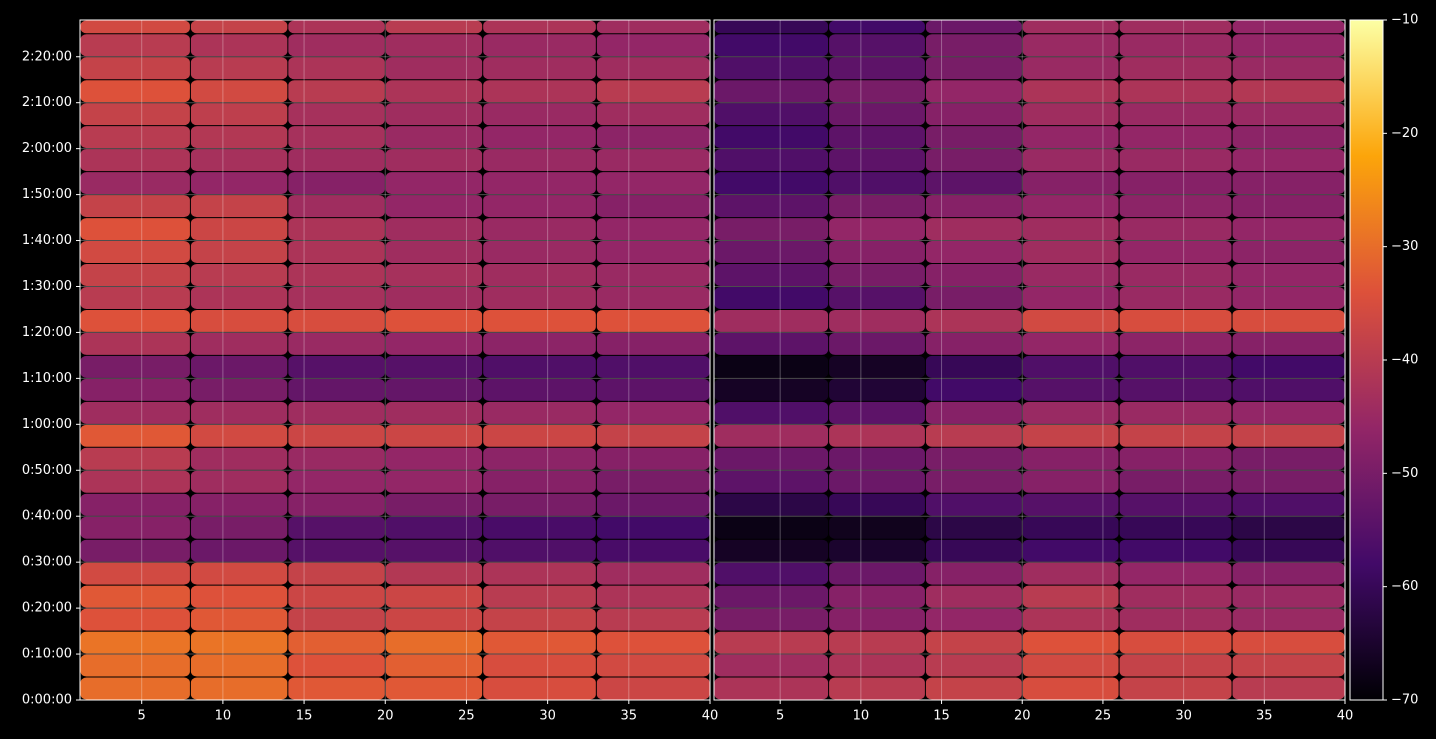 The width and height of the screenshot is (1436, 739). I want to click on x-tick-label: 10, so click(223, 716).